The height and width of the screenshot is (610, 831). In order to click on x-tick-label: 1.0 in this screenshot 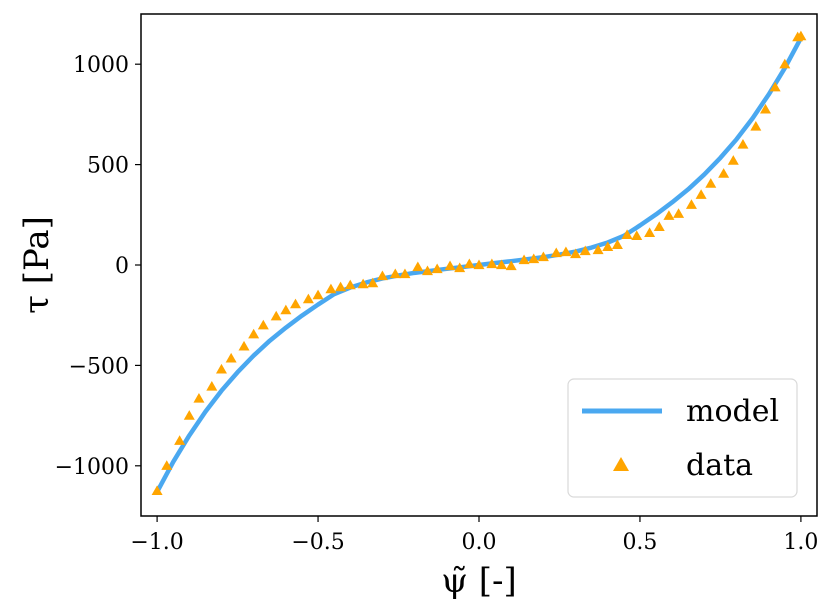, I will do `click(800, 542)`.